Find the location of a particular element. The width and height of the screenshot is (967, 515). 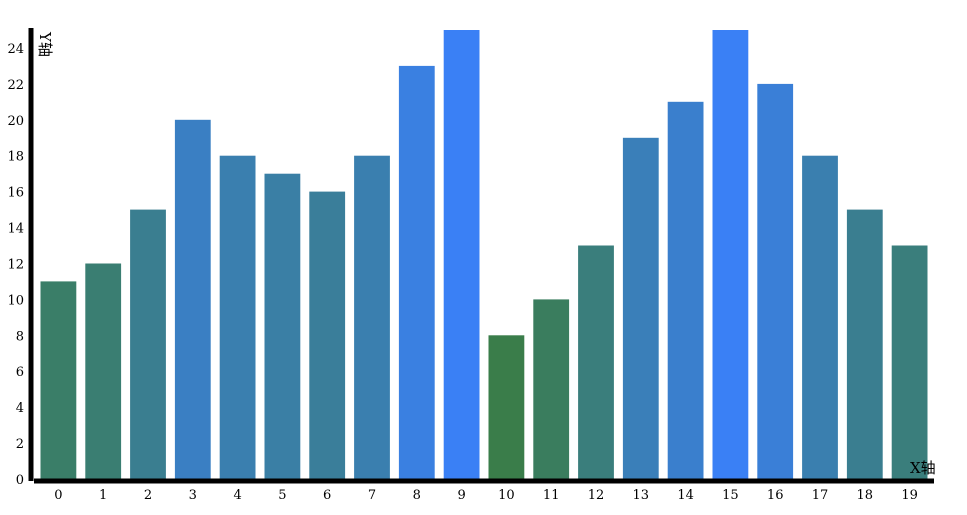

x-tick-label: 12 is located at coordinates (596, 495).